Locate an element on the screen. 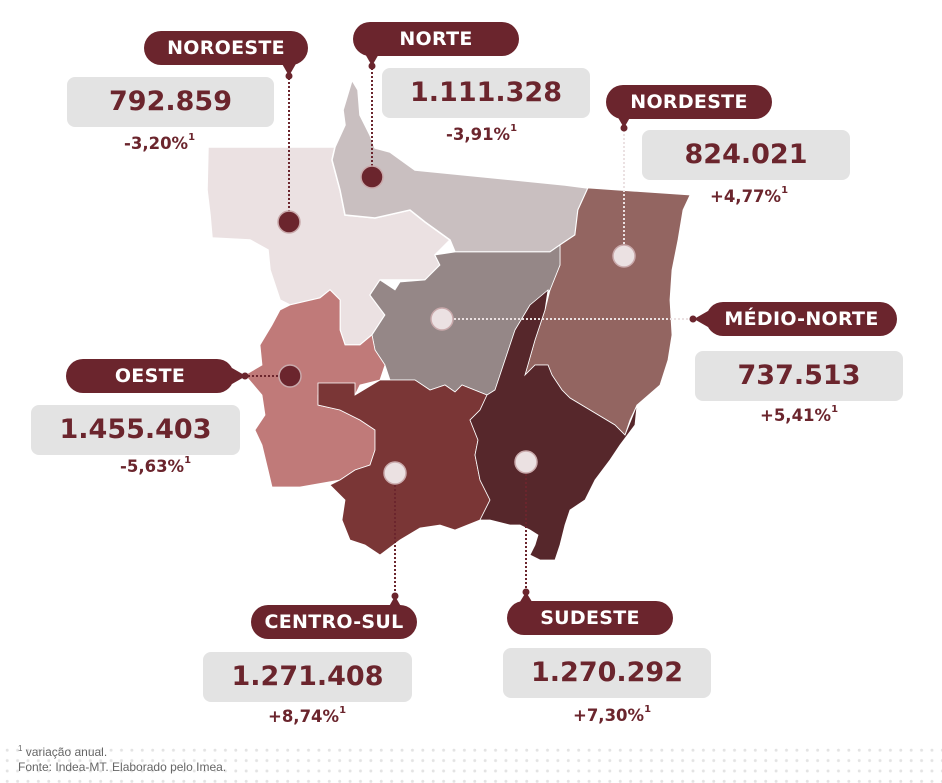 Image resolution: width=942 pixels, height=783 pixels. nordeste-marker-icon is located at coordinates (624, 256).